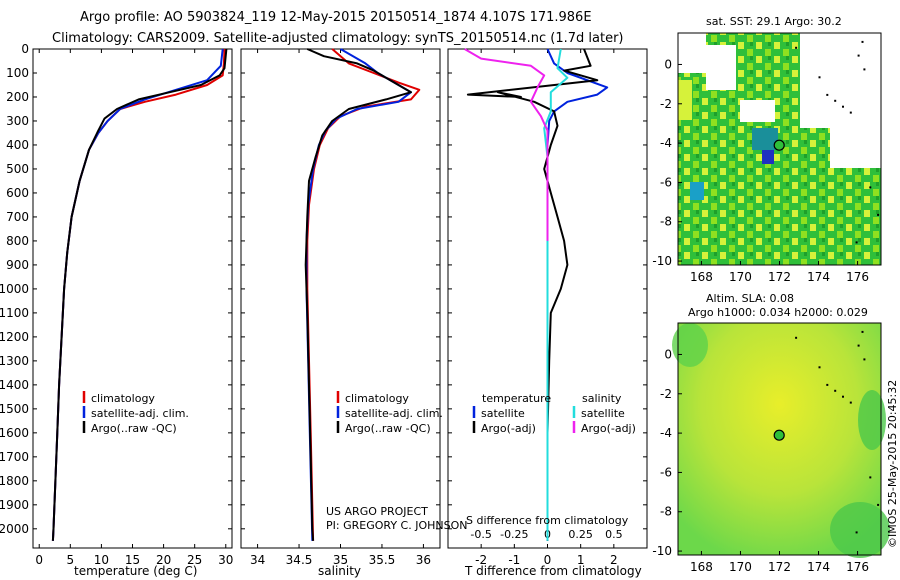  I want to click on x-tick-label: 2, so click(614, 560).